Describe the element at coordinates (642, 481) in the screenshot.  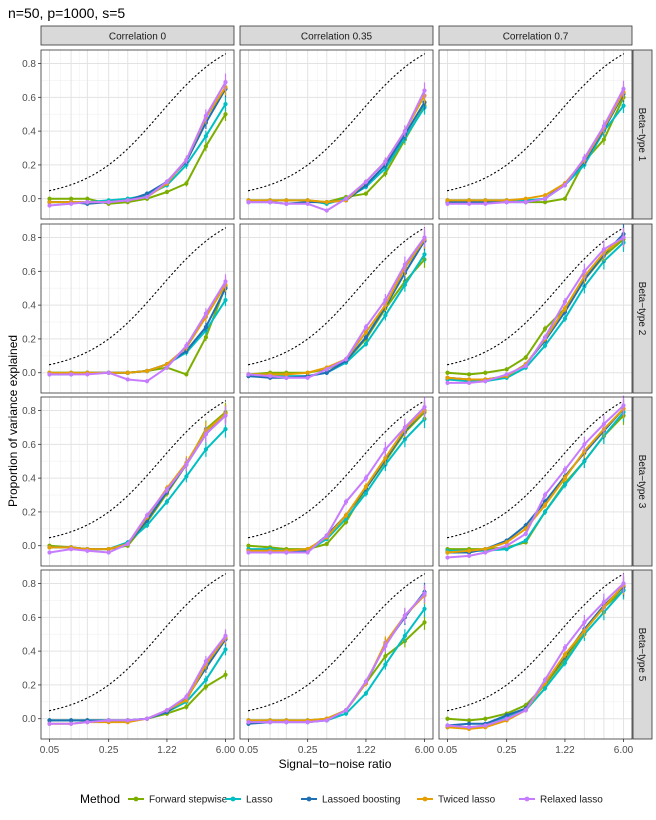
I see `row-strip: Beta−type 3` at that location.